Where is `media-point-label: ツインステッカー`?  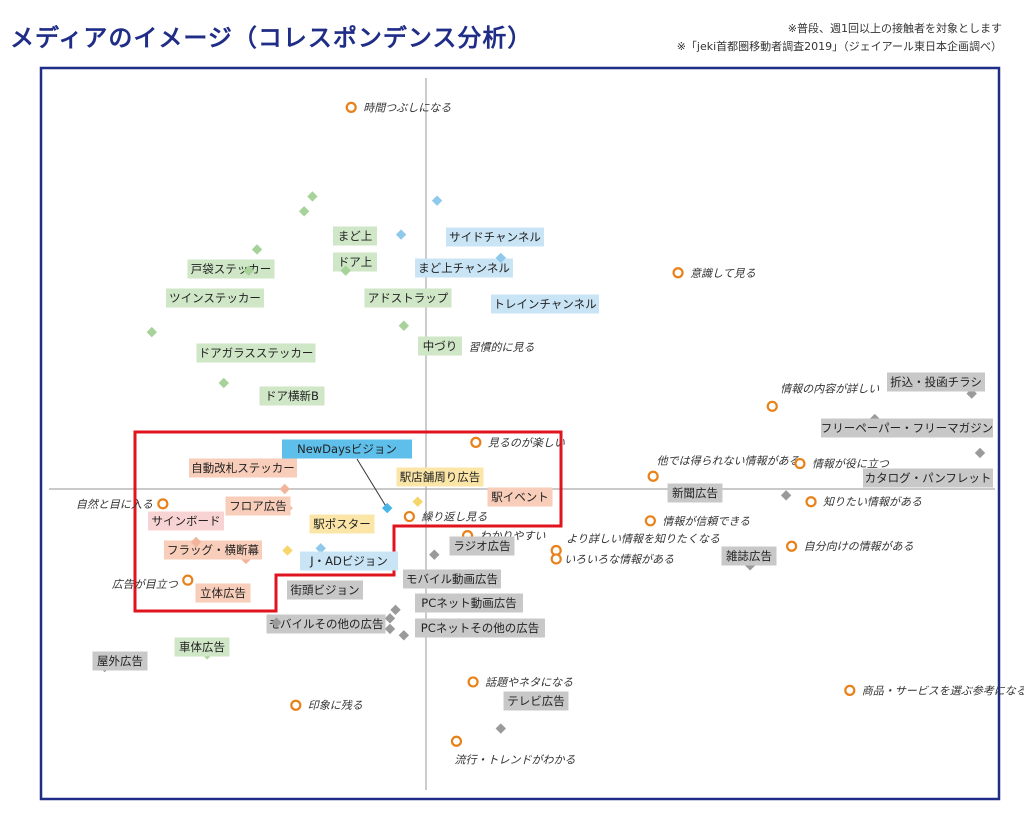 media-point-label: ツインステッカー is located at coordinates (215, 298).